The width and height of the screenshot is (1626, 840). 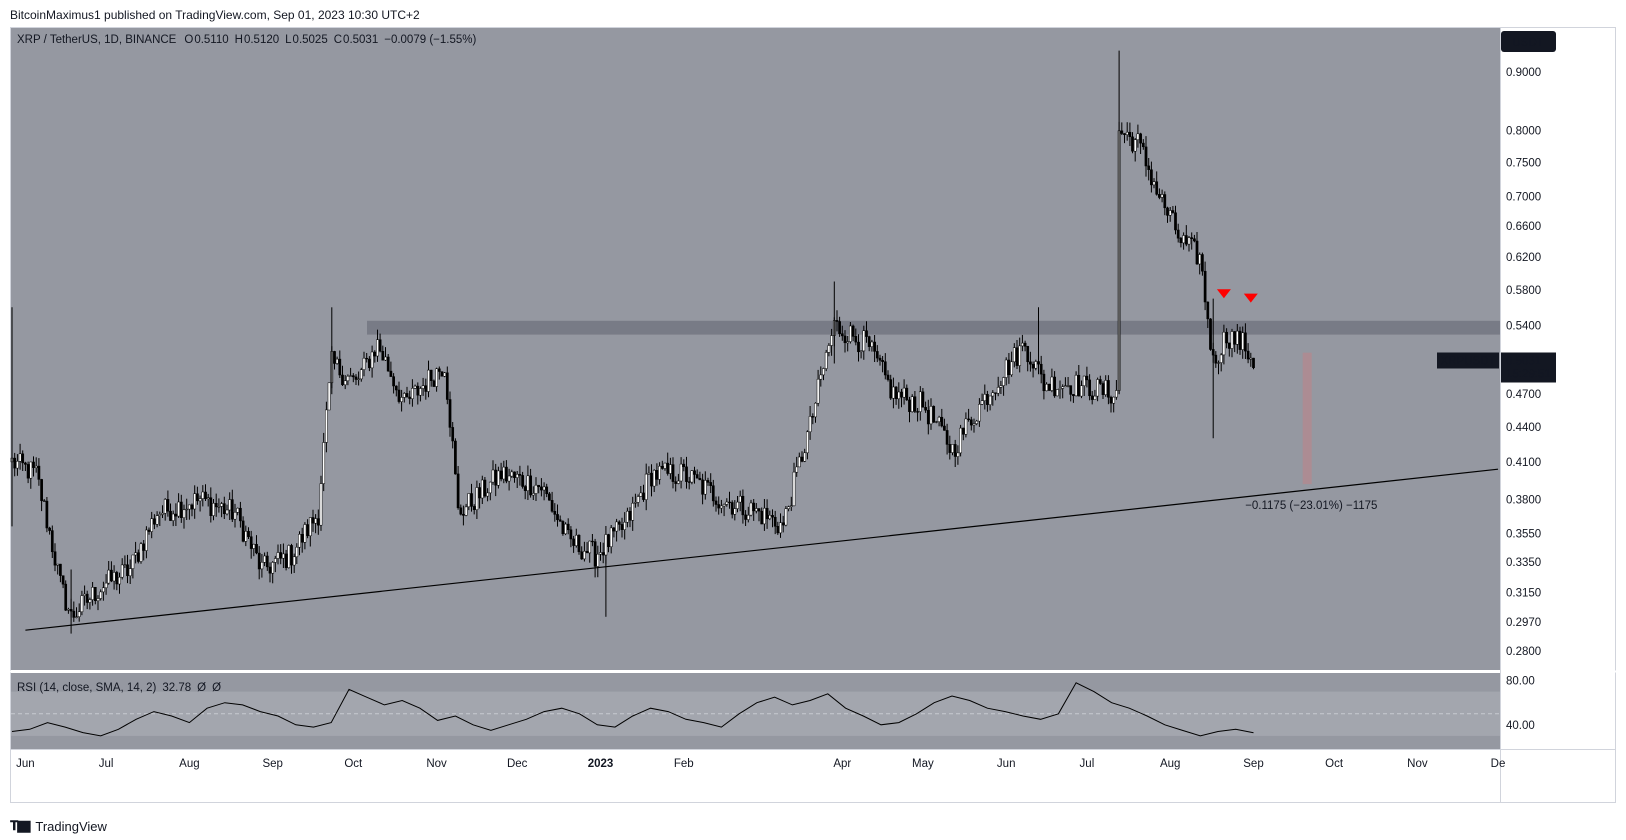 What do you see at coordinates (71, 826) in the screenshot?
I see `footer-brand-text: TradingView` at bounding box center [71, 826].